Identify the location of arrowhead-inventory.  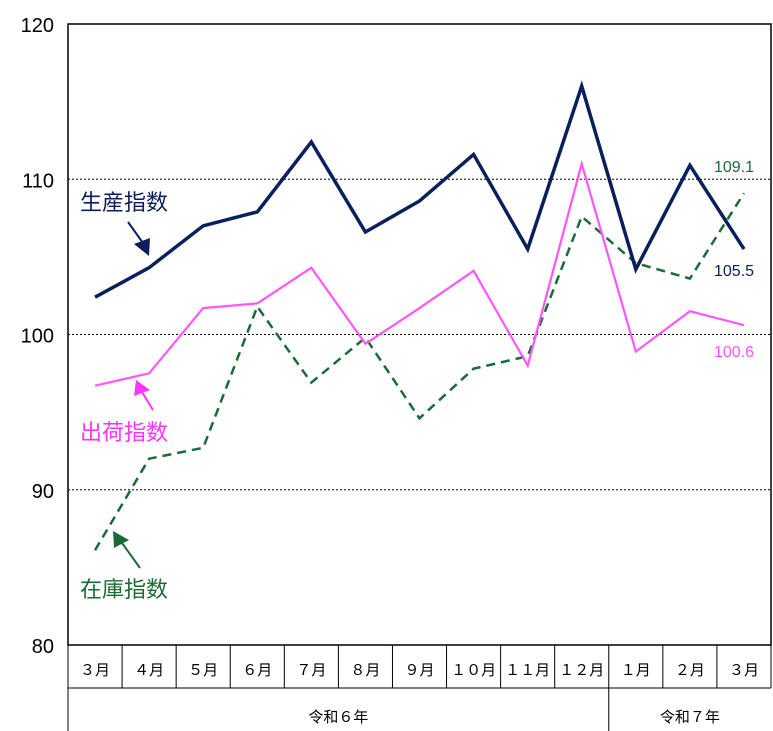
(121, 539).